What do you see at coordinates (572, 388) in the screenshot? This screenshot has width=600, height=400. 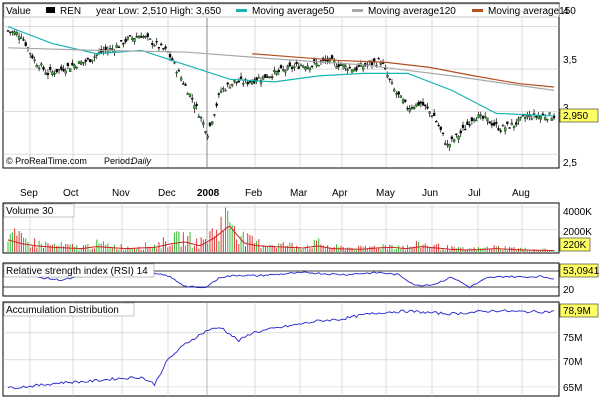 I see `ad-tick-2: 65M` at bounding box center [572, 388].